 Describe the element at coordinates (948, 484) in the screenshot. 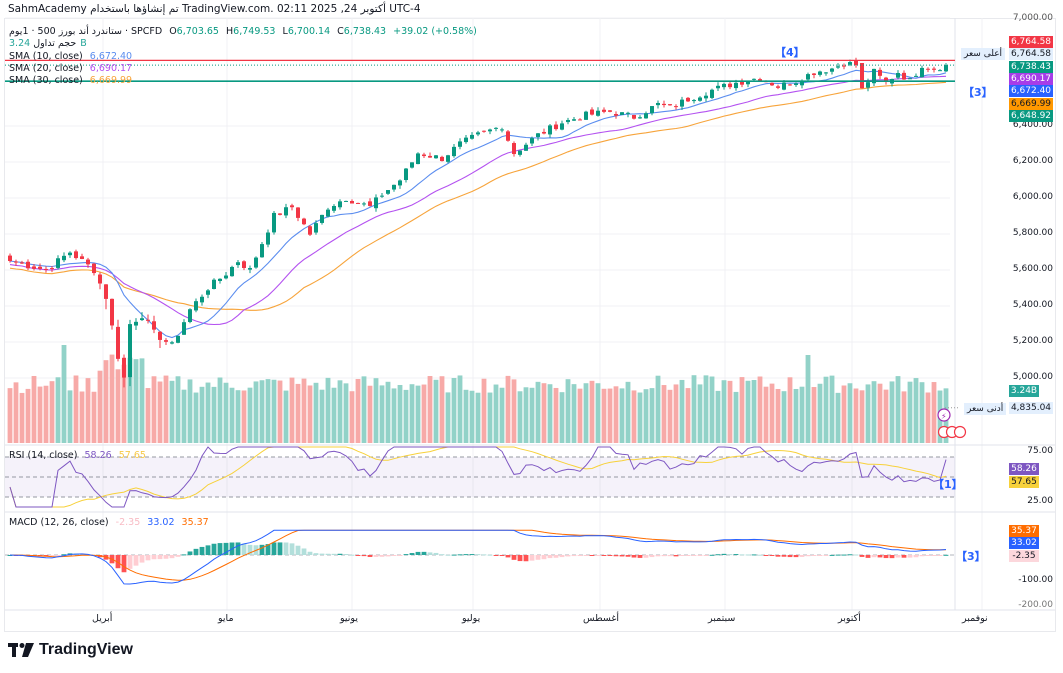

I see `annotation-1-rsi: 【1】` at that location.